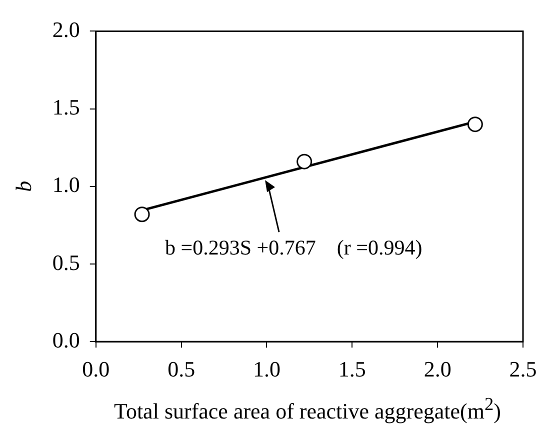  I want to click on y-tick-label: 0.5, so click(66, 262).